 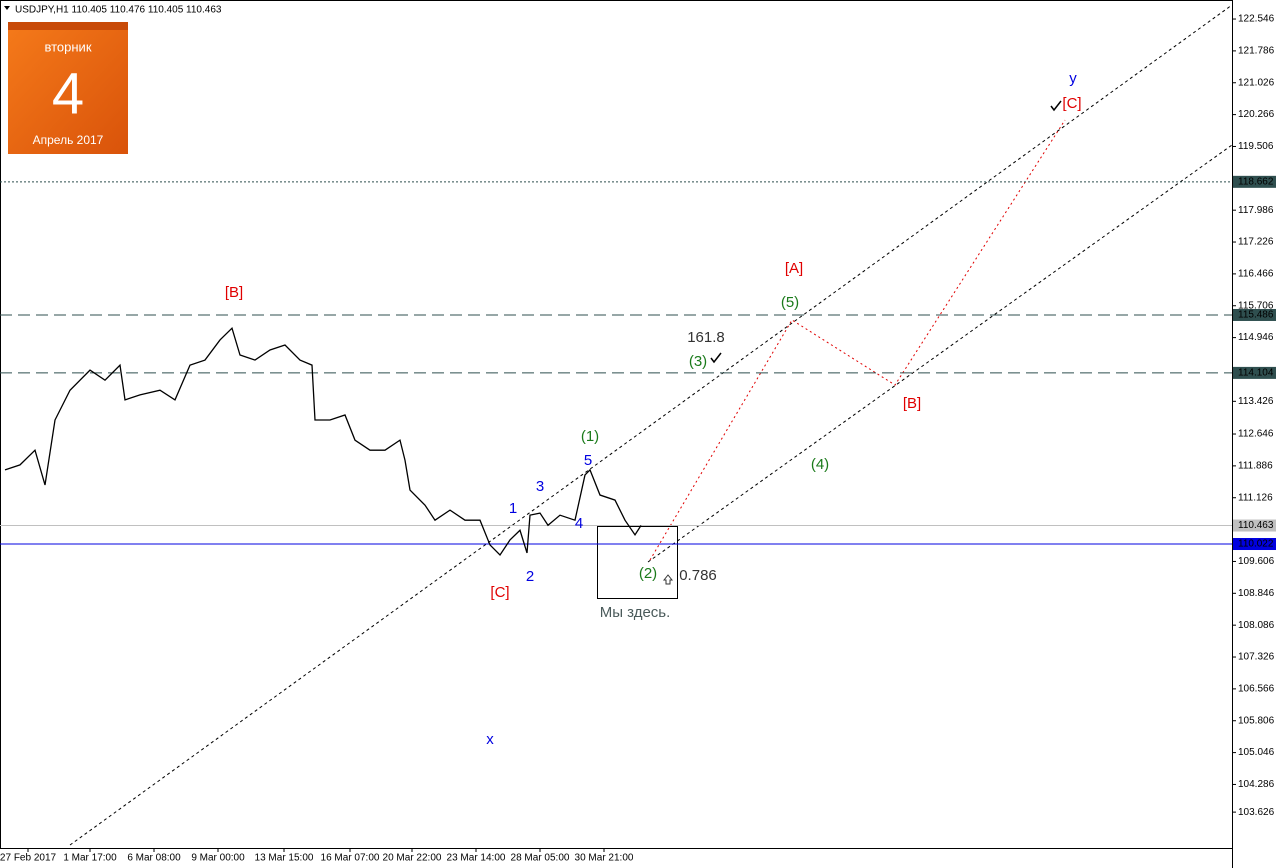 What do you see at coordinates (1256, 305) in the screenshot?
I see `y-tick-label: 115.706` at bounding box center [1256, 305].